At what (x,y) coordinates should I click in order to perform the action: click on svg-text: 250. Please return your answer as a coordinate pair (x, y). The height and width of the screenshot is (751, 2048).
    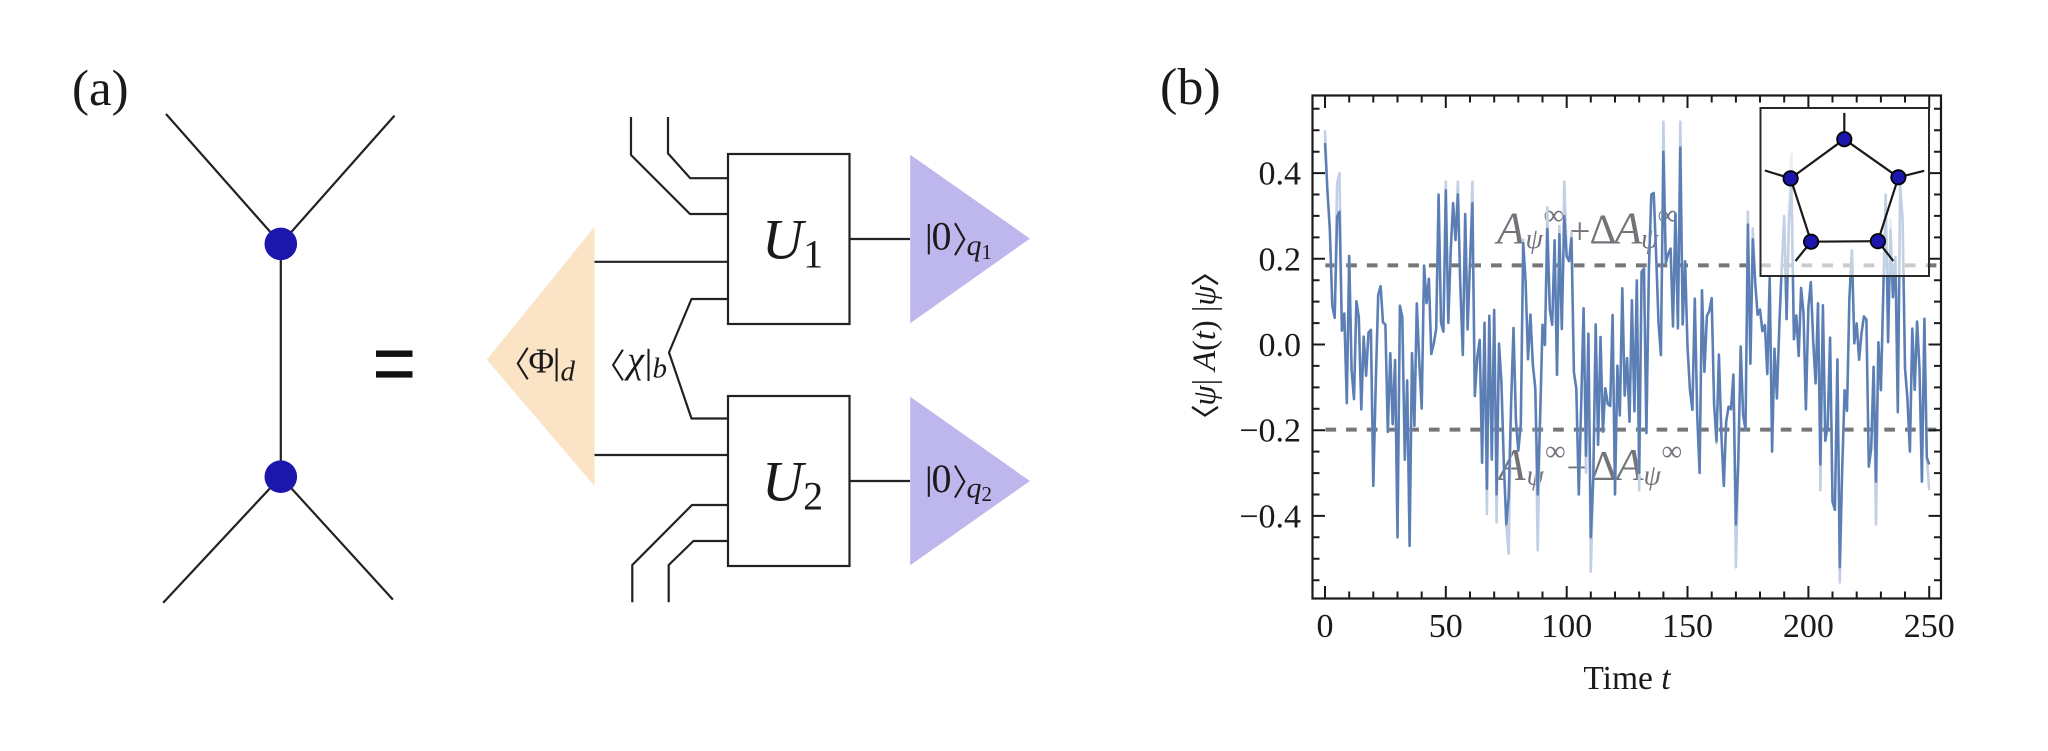
    Looking at the image, I should click on (1929, 626).